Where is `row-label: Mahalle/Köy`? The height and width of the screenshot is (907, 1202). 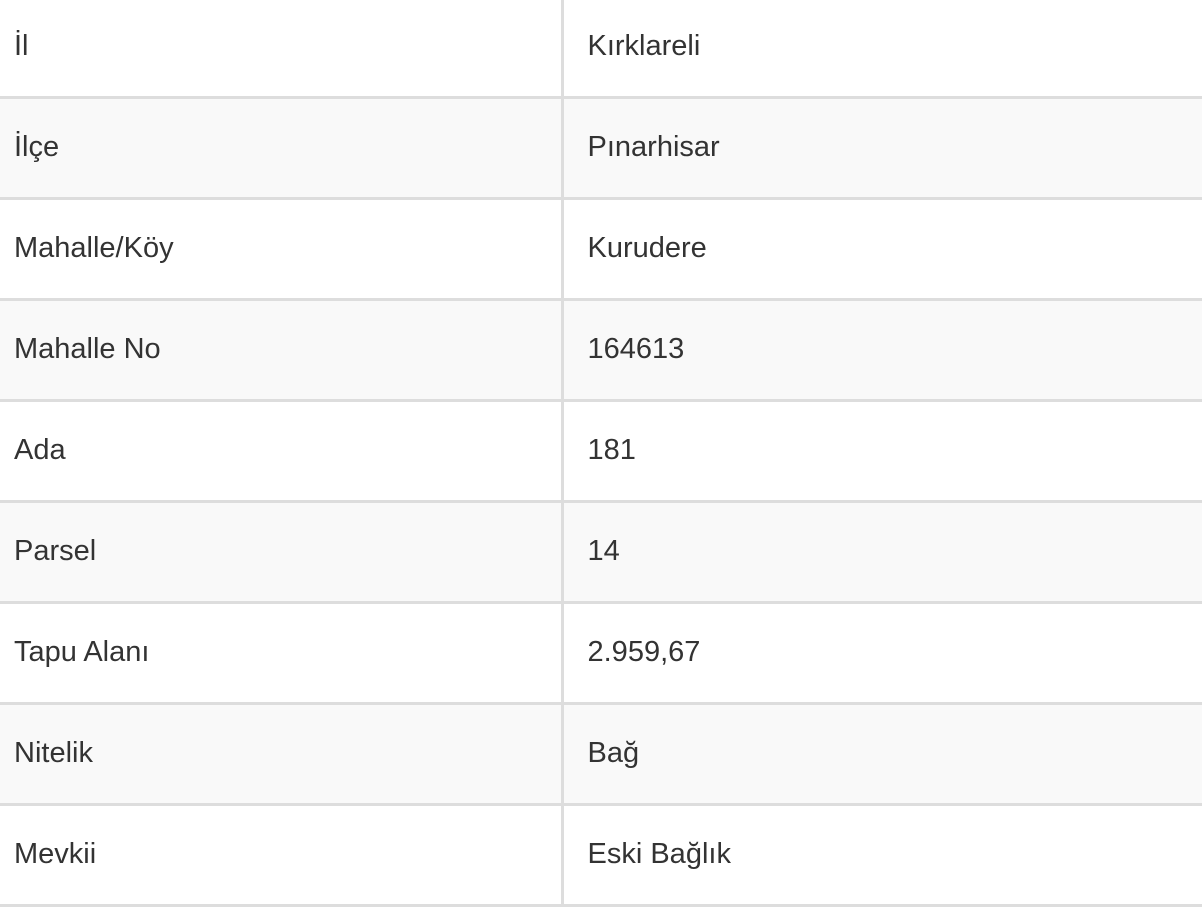 row-label: Mahalle/Köy is located at coordinates (282, 249).